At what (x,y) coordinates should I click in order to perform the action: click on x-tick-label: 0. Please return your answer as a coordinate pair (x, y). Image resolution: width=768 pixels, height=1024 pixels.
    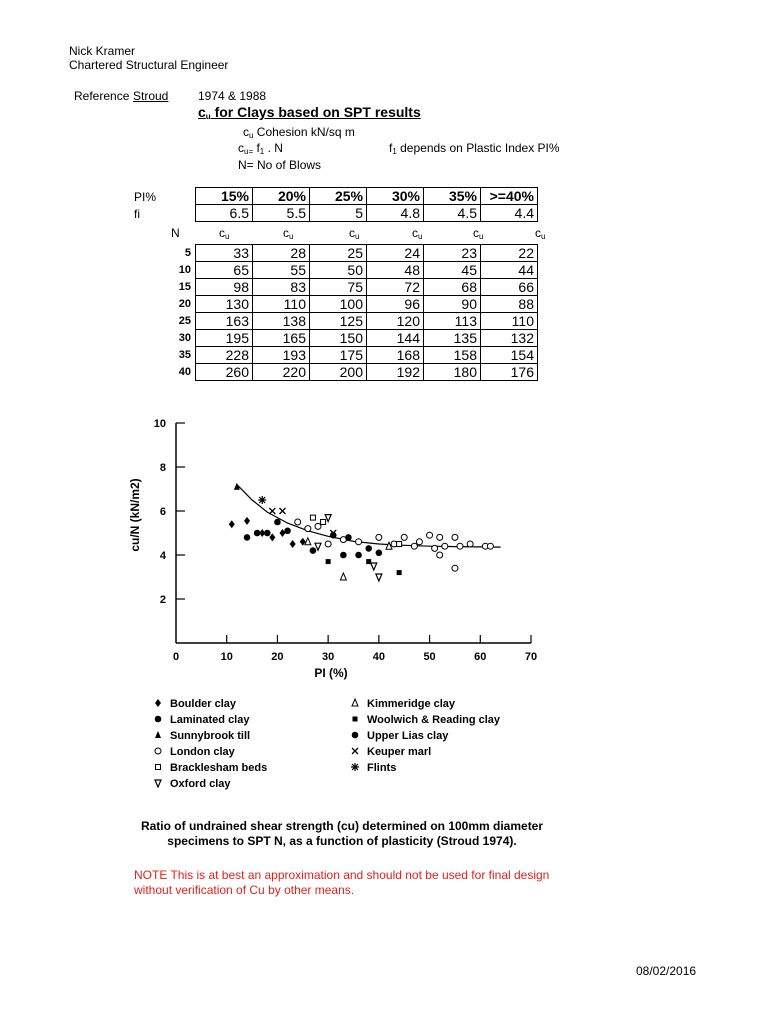
    Looking at the image, I should click on (176, 657).